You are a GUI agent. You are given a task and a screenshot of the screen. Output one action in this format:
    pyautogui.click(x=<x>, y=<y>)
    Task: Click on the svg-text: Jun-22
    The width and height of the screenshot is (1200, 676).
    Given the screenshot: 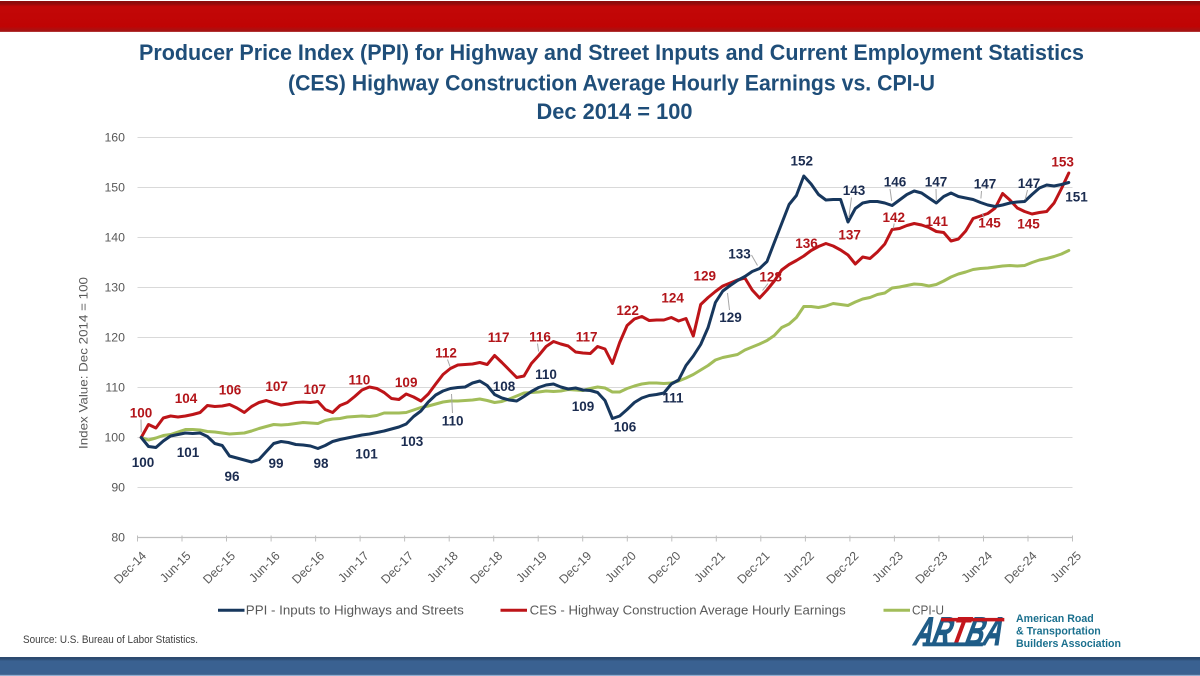 What is the action you would take?
    pyautogui.click(x=799, y=567)
    